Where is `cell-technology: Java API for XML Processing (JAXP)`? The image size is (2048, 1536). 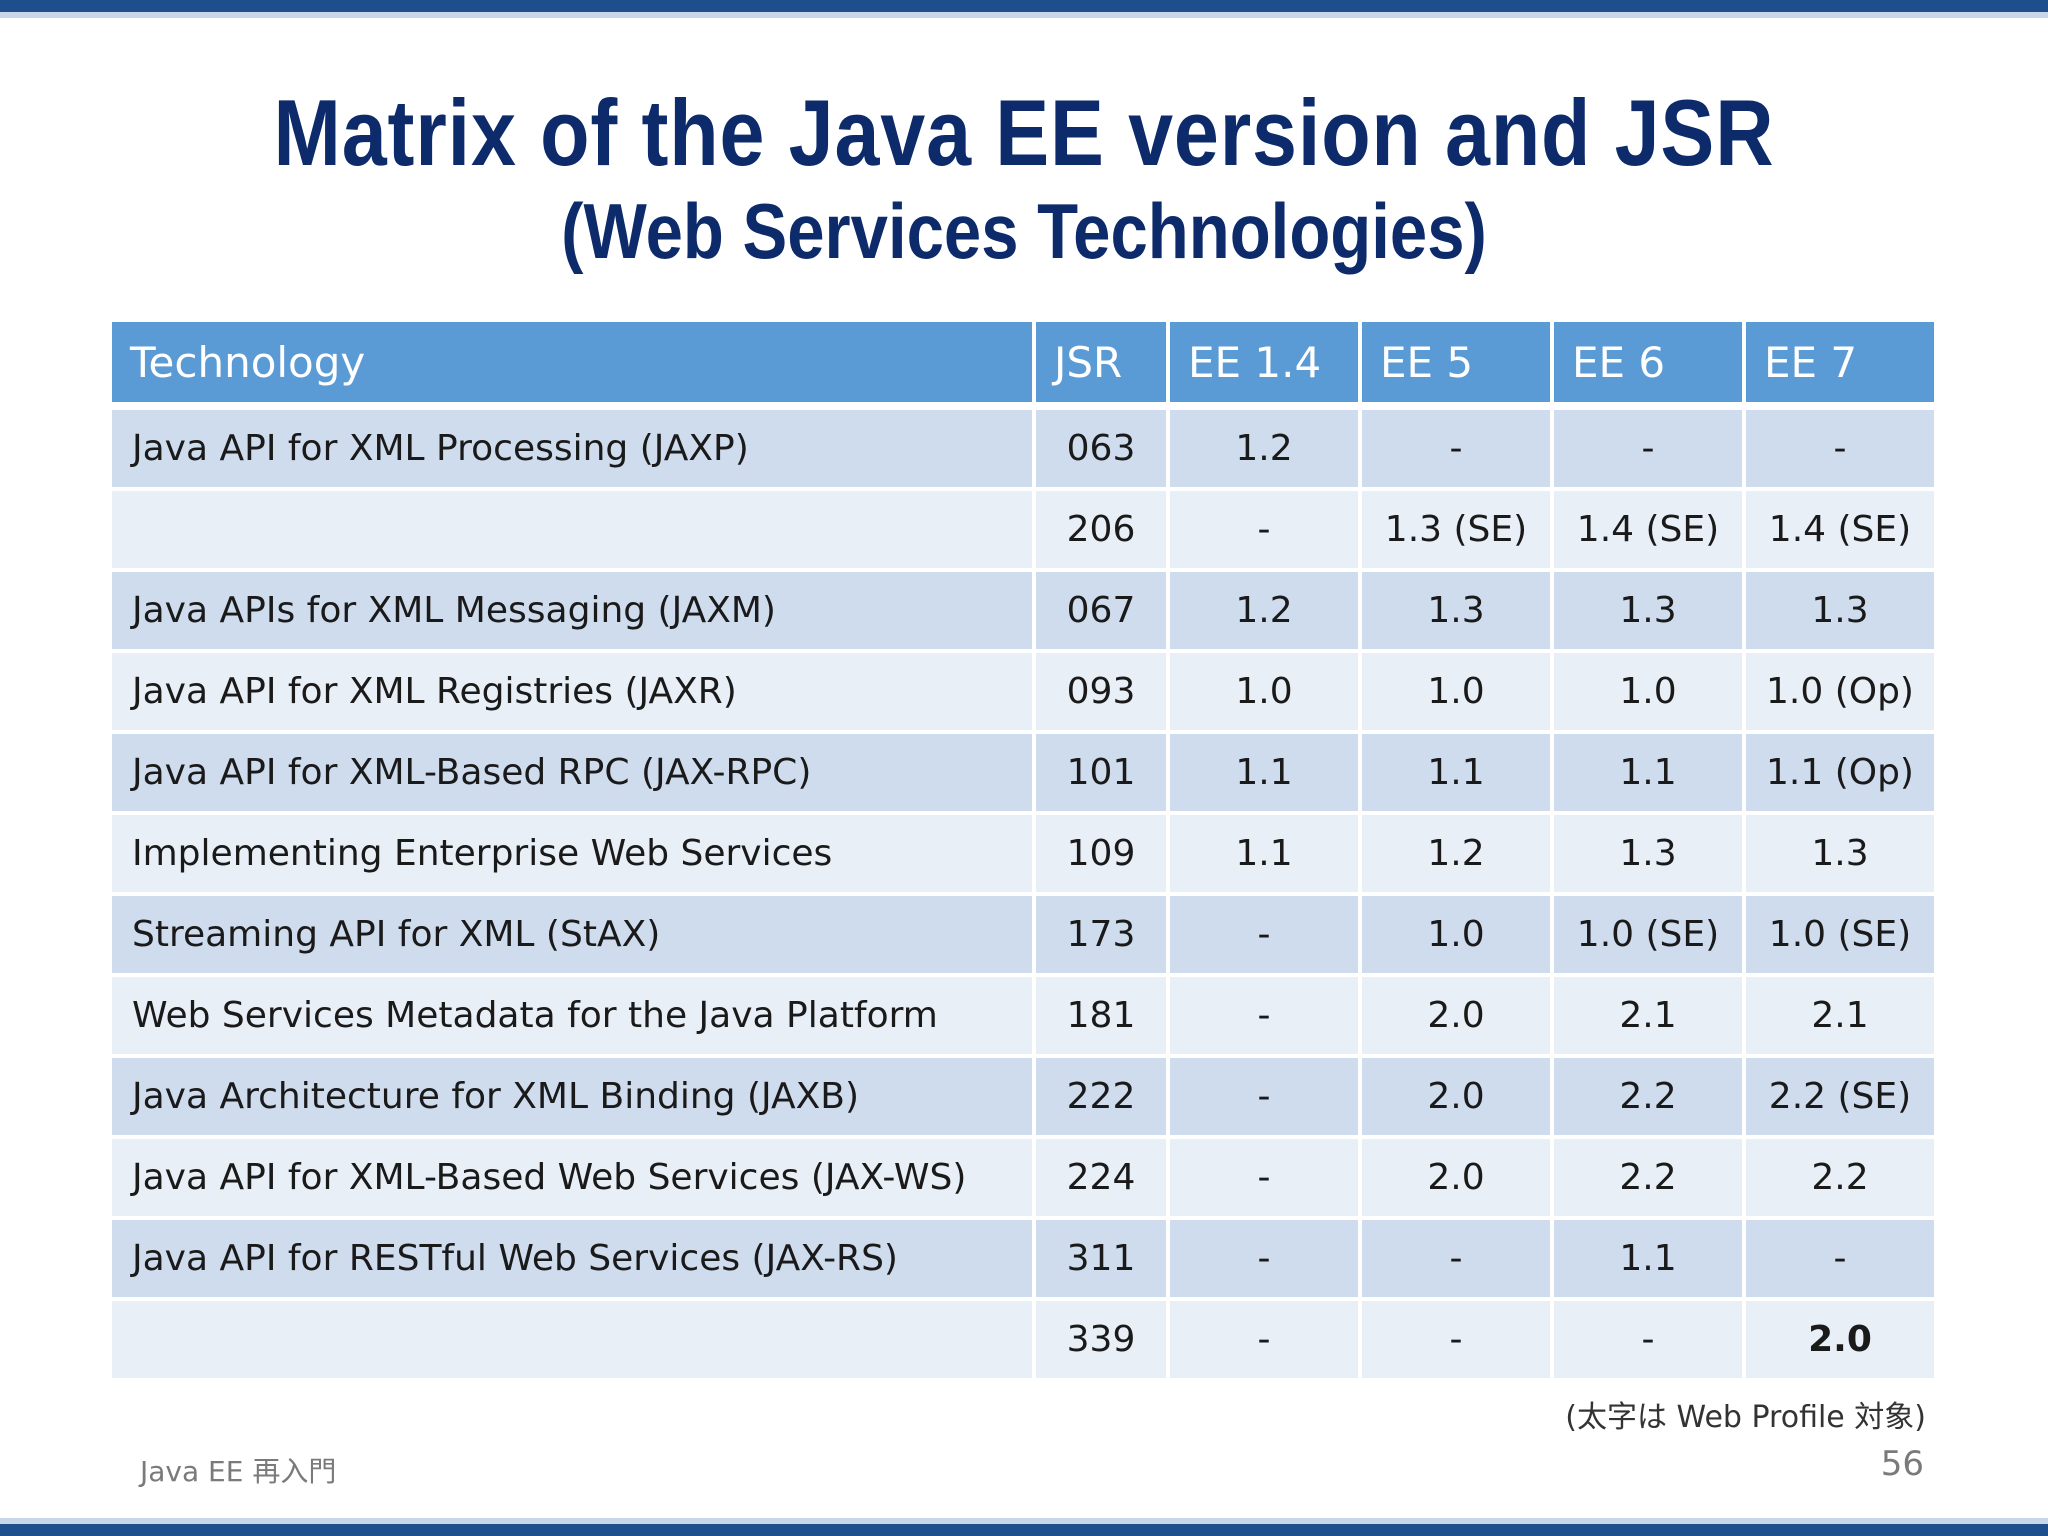 cell-technology: Java API for XML Processing (JAXP) is located at coordinates (572, 450).